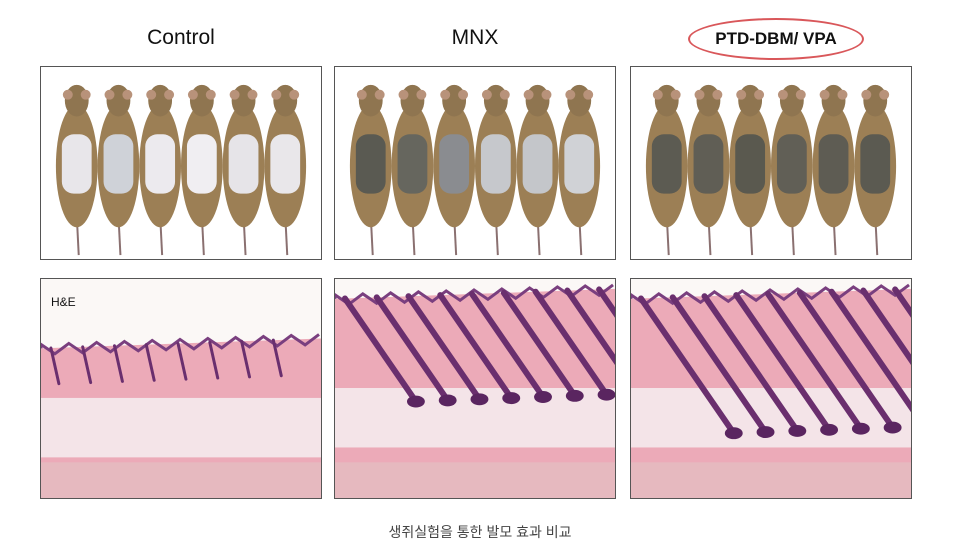 The image size is (960, 558). What do you see at coordinates (63, 302) in the screenshot?
I see `stain-label: H&E` at bounding box center [63, 302].